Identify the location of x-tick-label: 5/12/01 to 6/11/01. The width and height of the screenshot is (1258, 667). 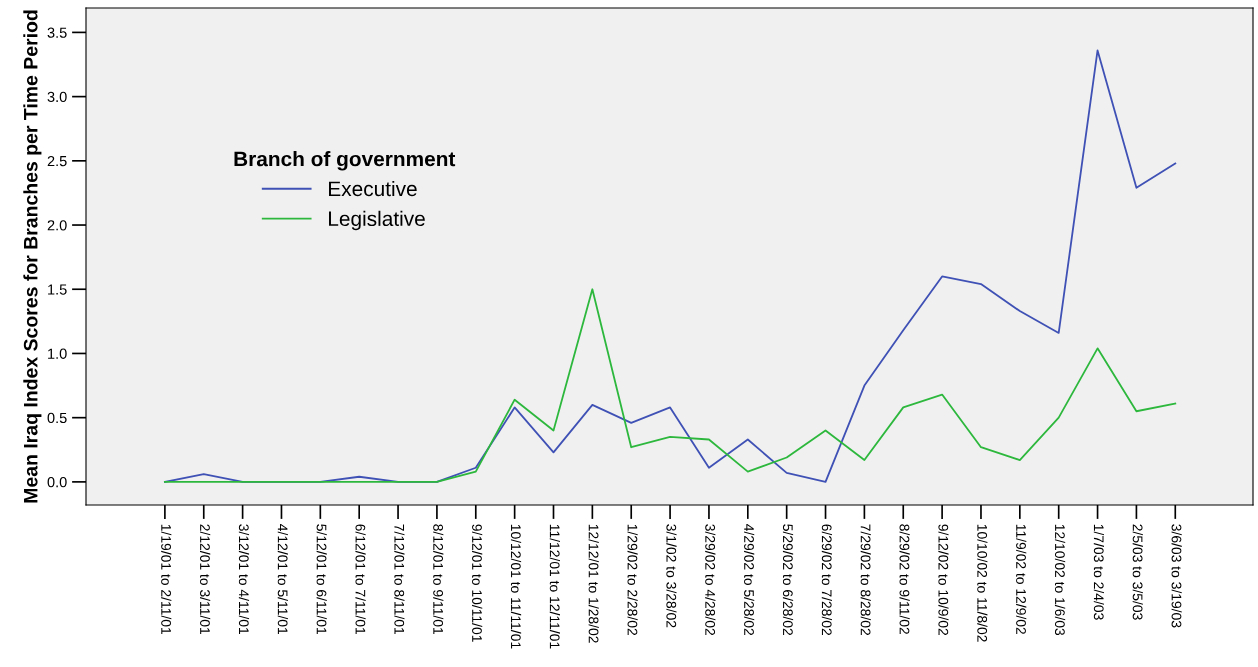
(321, 579).